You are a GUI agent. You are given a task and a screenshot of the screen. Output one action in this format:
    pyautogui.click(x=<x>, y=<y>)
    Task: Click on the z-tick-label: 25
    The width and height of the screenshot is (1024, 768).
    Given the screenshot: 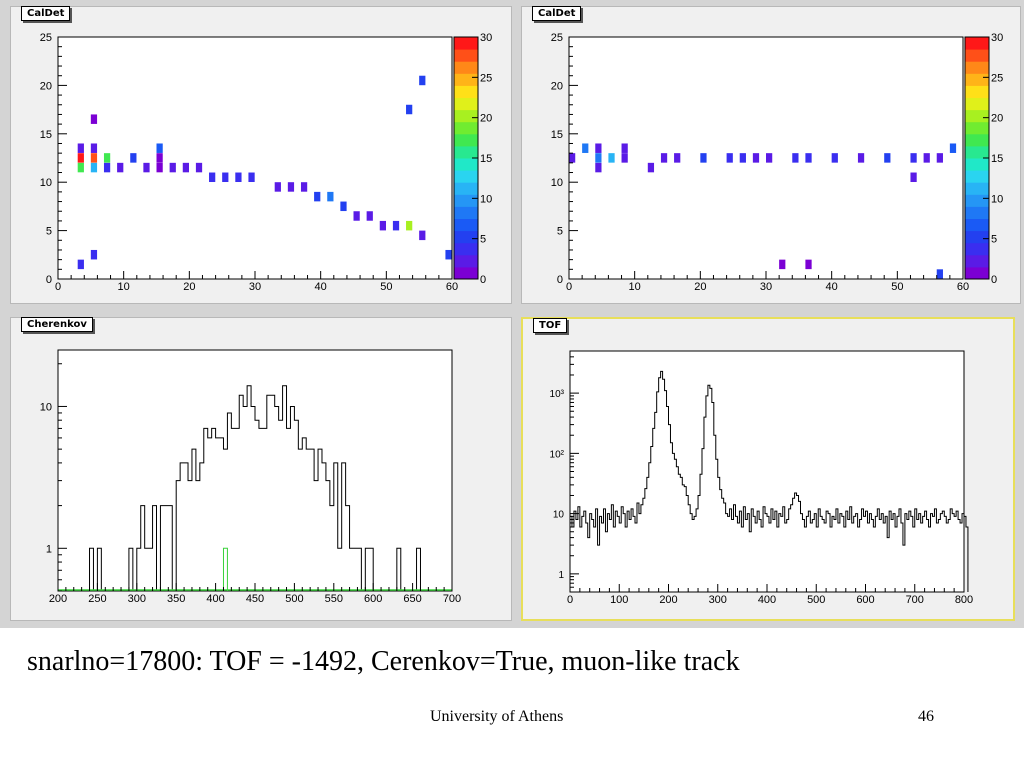 What is the action you would take?
    pyautogui.click(x=997, y=78)
    